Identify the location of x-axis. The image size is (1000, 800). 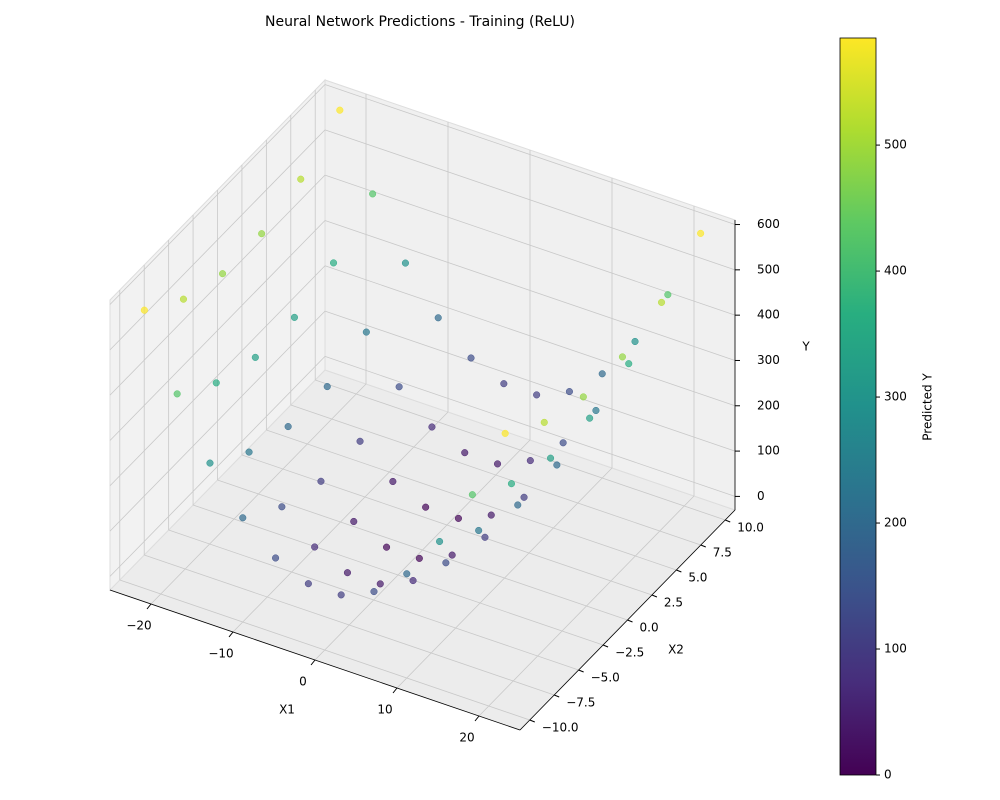
(315, 660).